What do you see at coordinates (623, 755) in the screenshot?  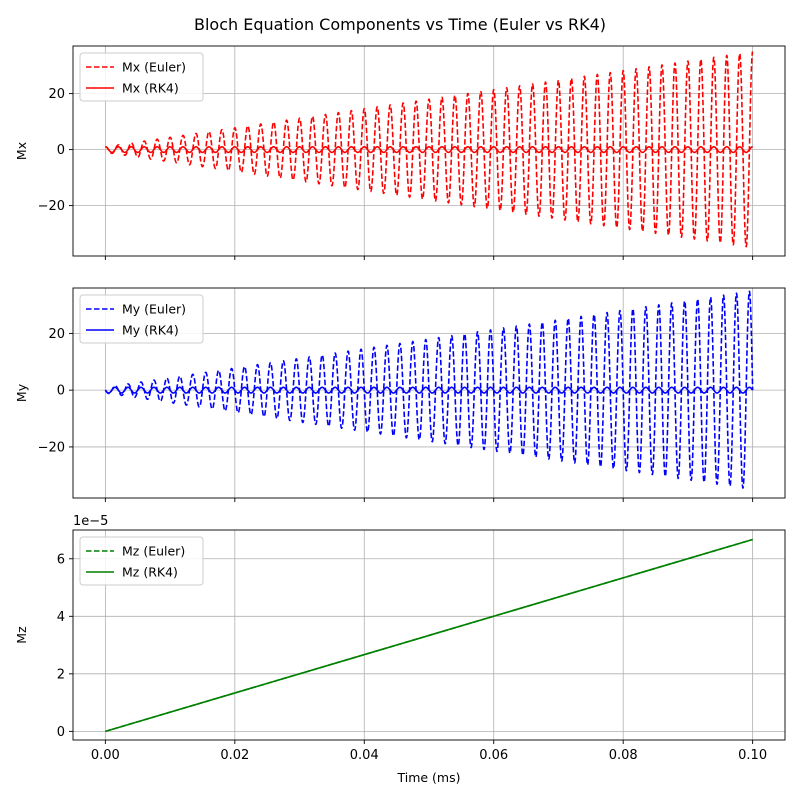 I see `x-tick-label: 0.08` at bounding box center [623, 755].